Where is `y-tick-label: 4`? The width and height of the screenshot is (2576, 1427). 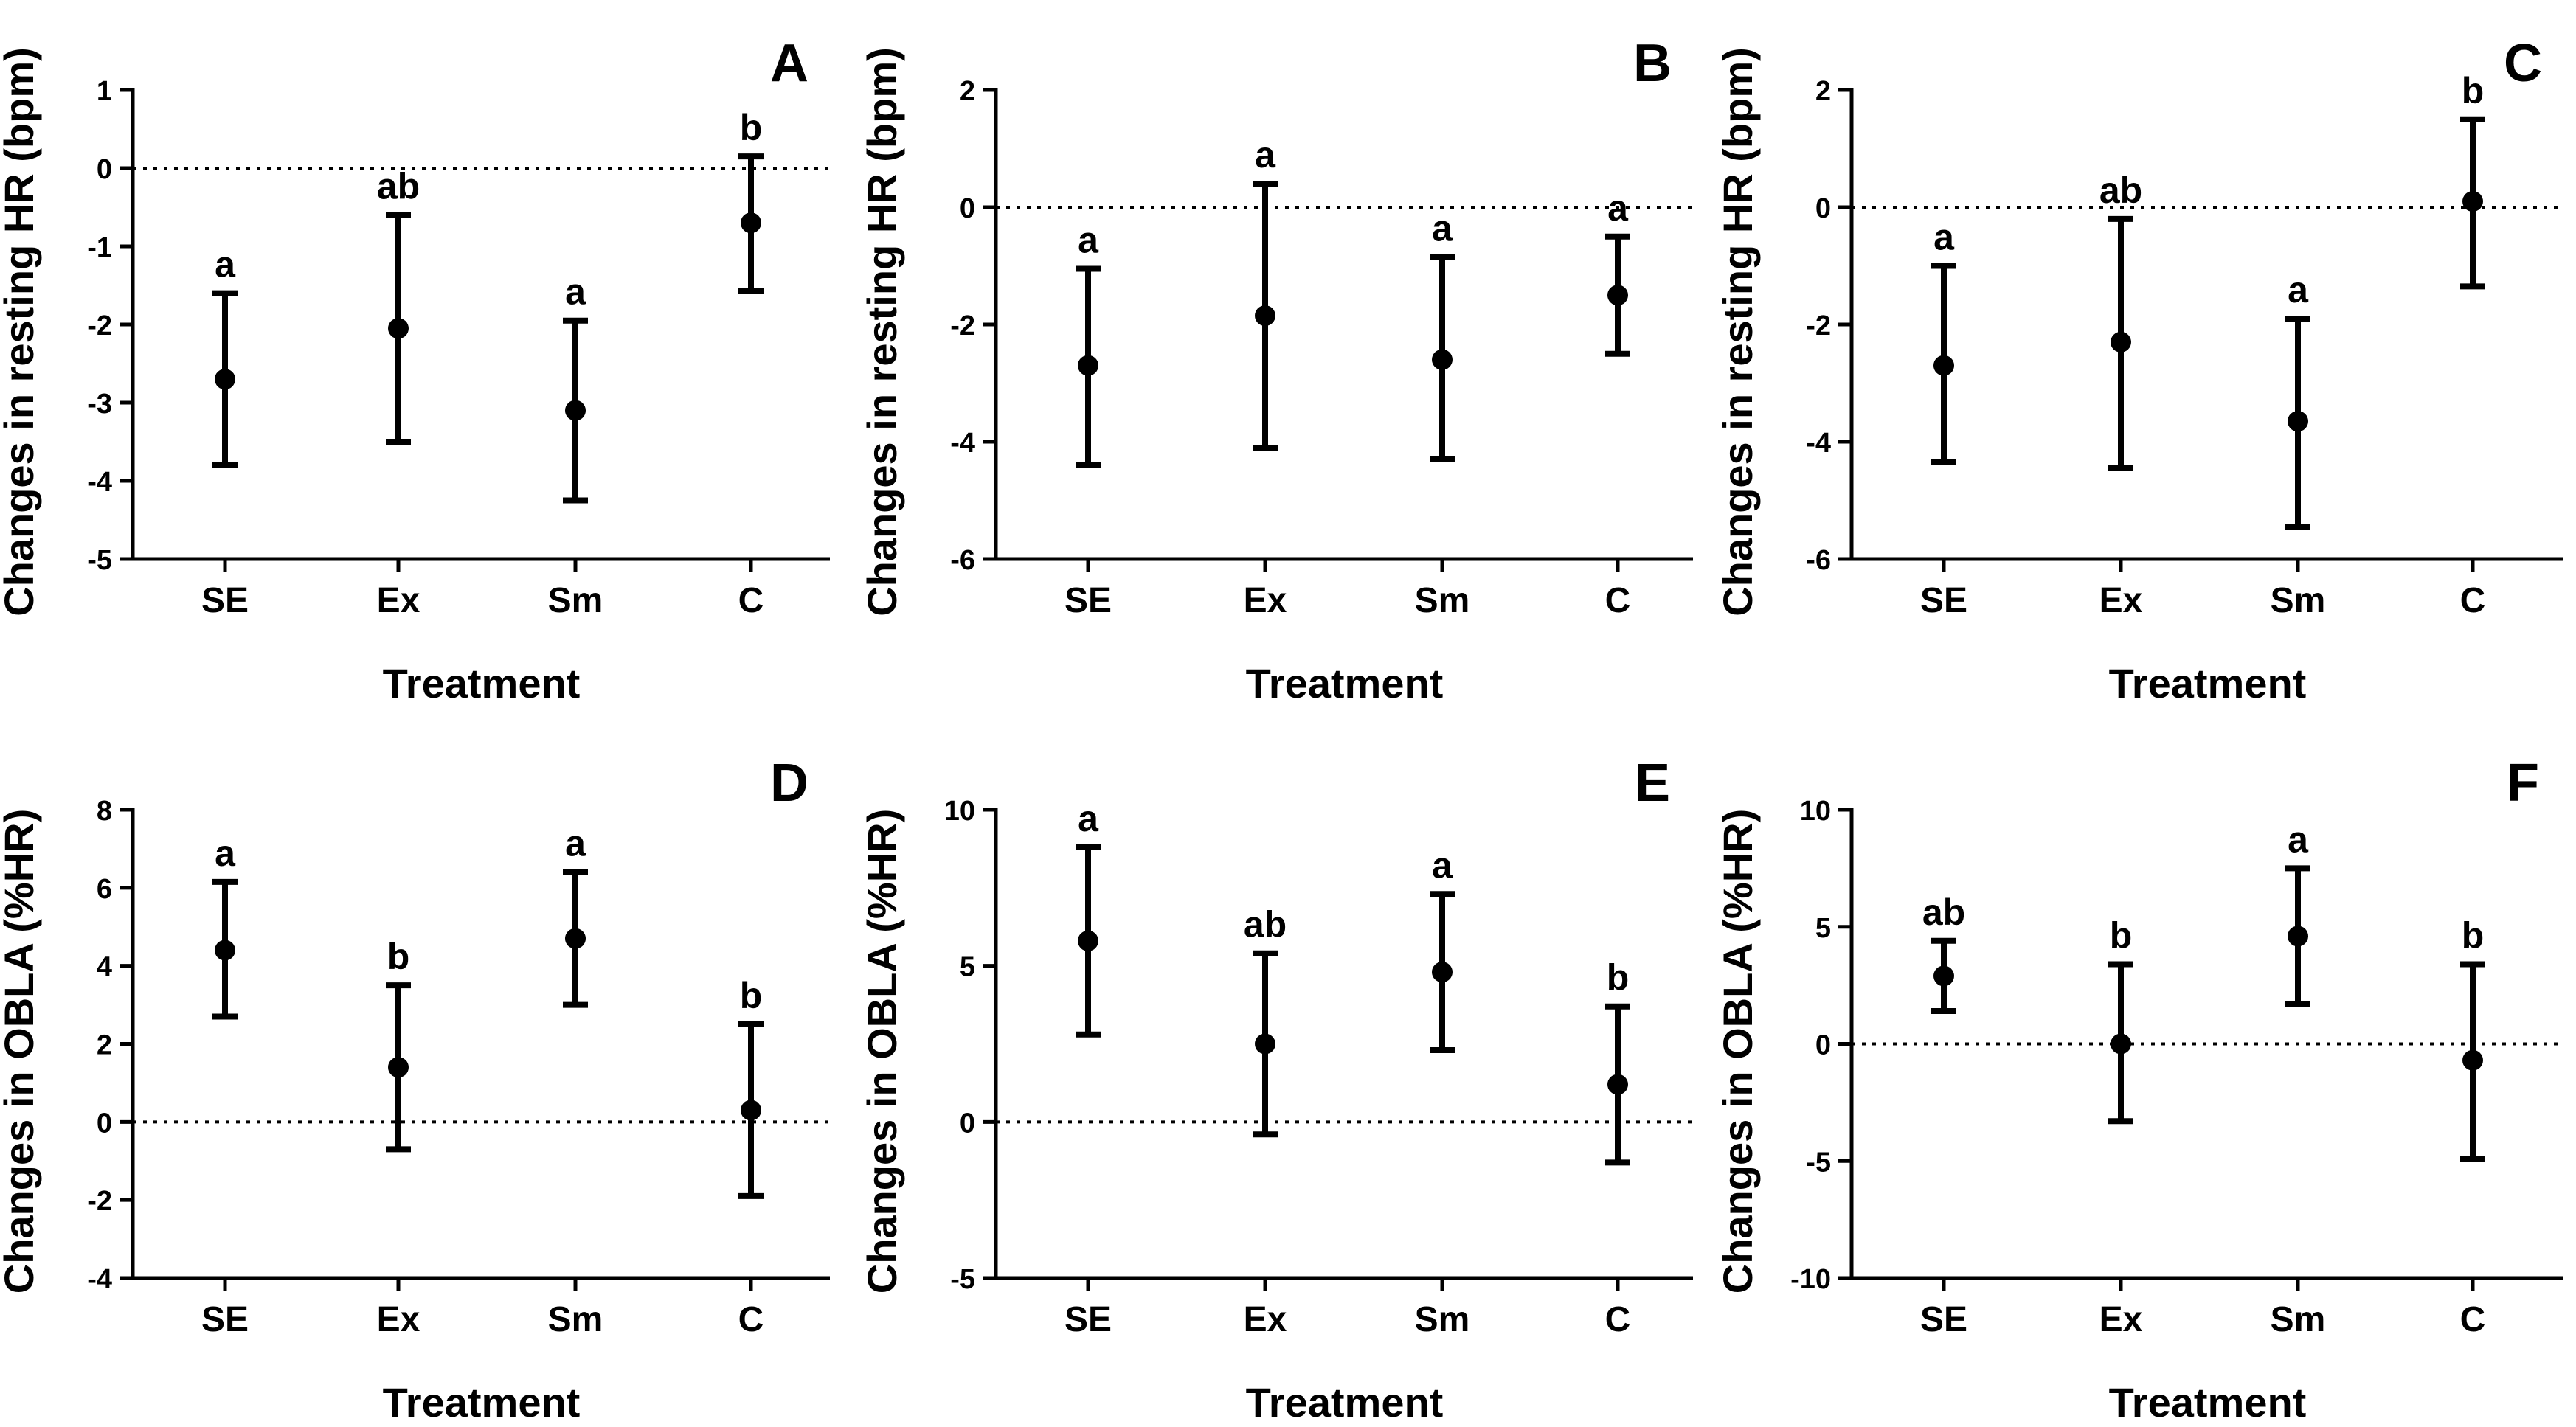 y-tick-label: 4 is located at coordinates (105, 967).